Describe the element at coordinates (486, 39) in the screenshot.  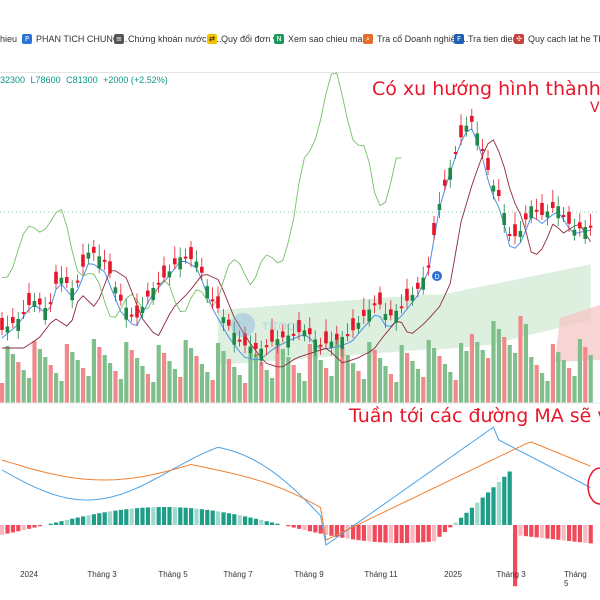
I see `bookmark-6: F Tra tien dien` at that location.